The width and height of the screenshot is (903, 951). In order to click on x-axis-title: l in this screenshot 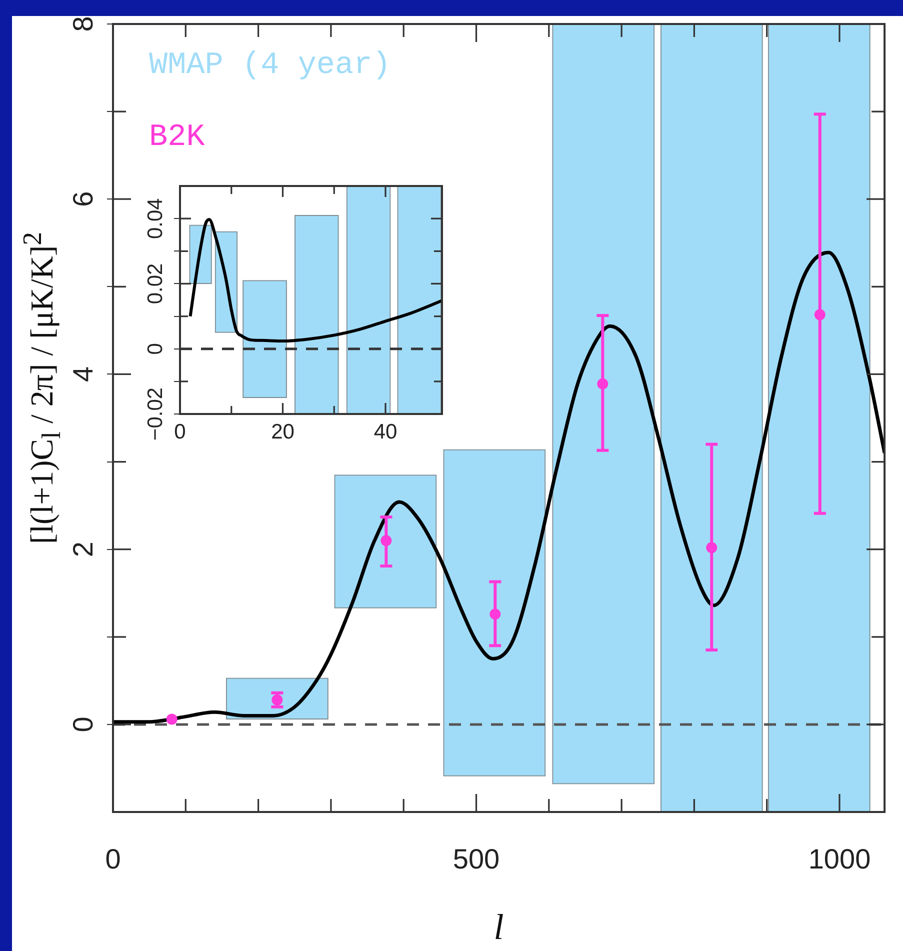, I will do `click(499, 926)`.